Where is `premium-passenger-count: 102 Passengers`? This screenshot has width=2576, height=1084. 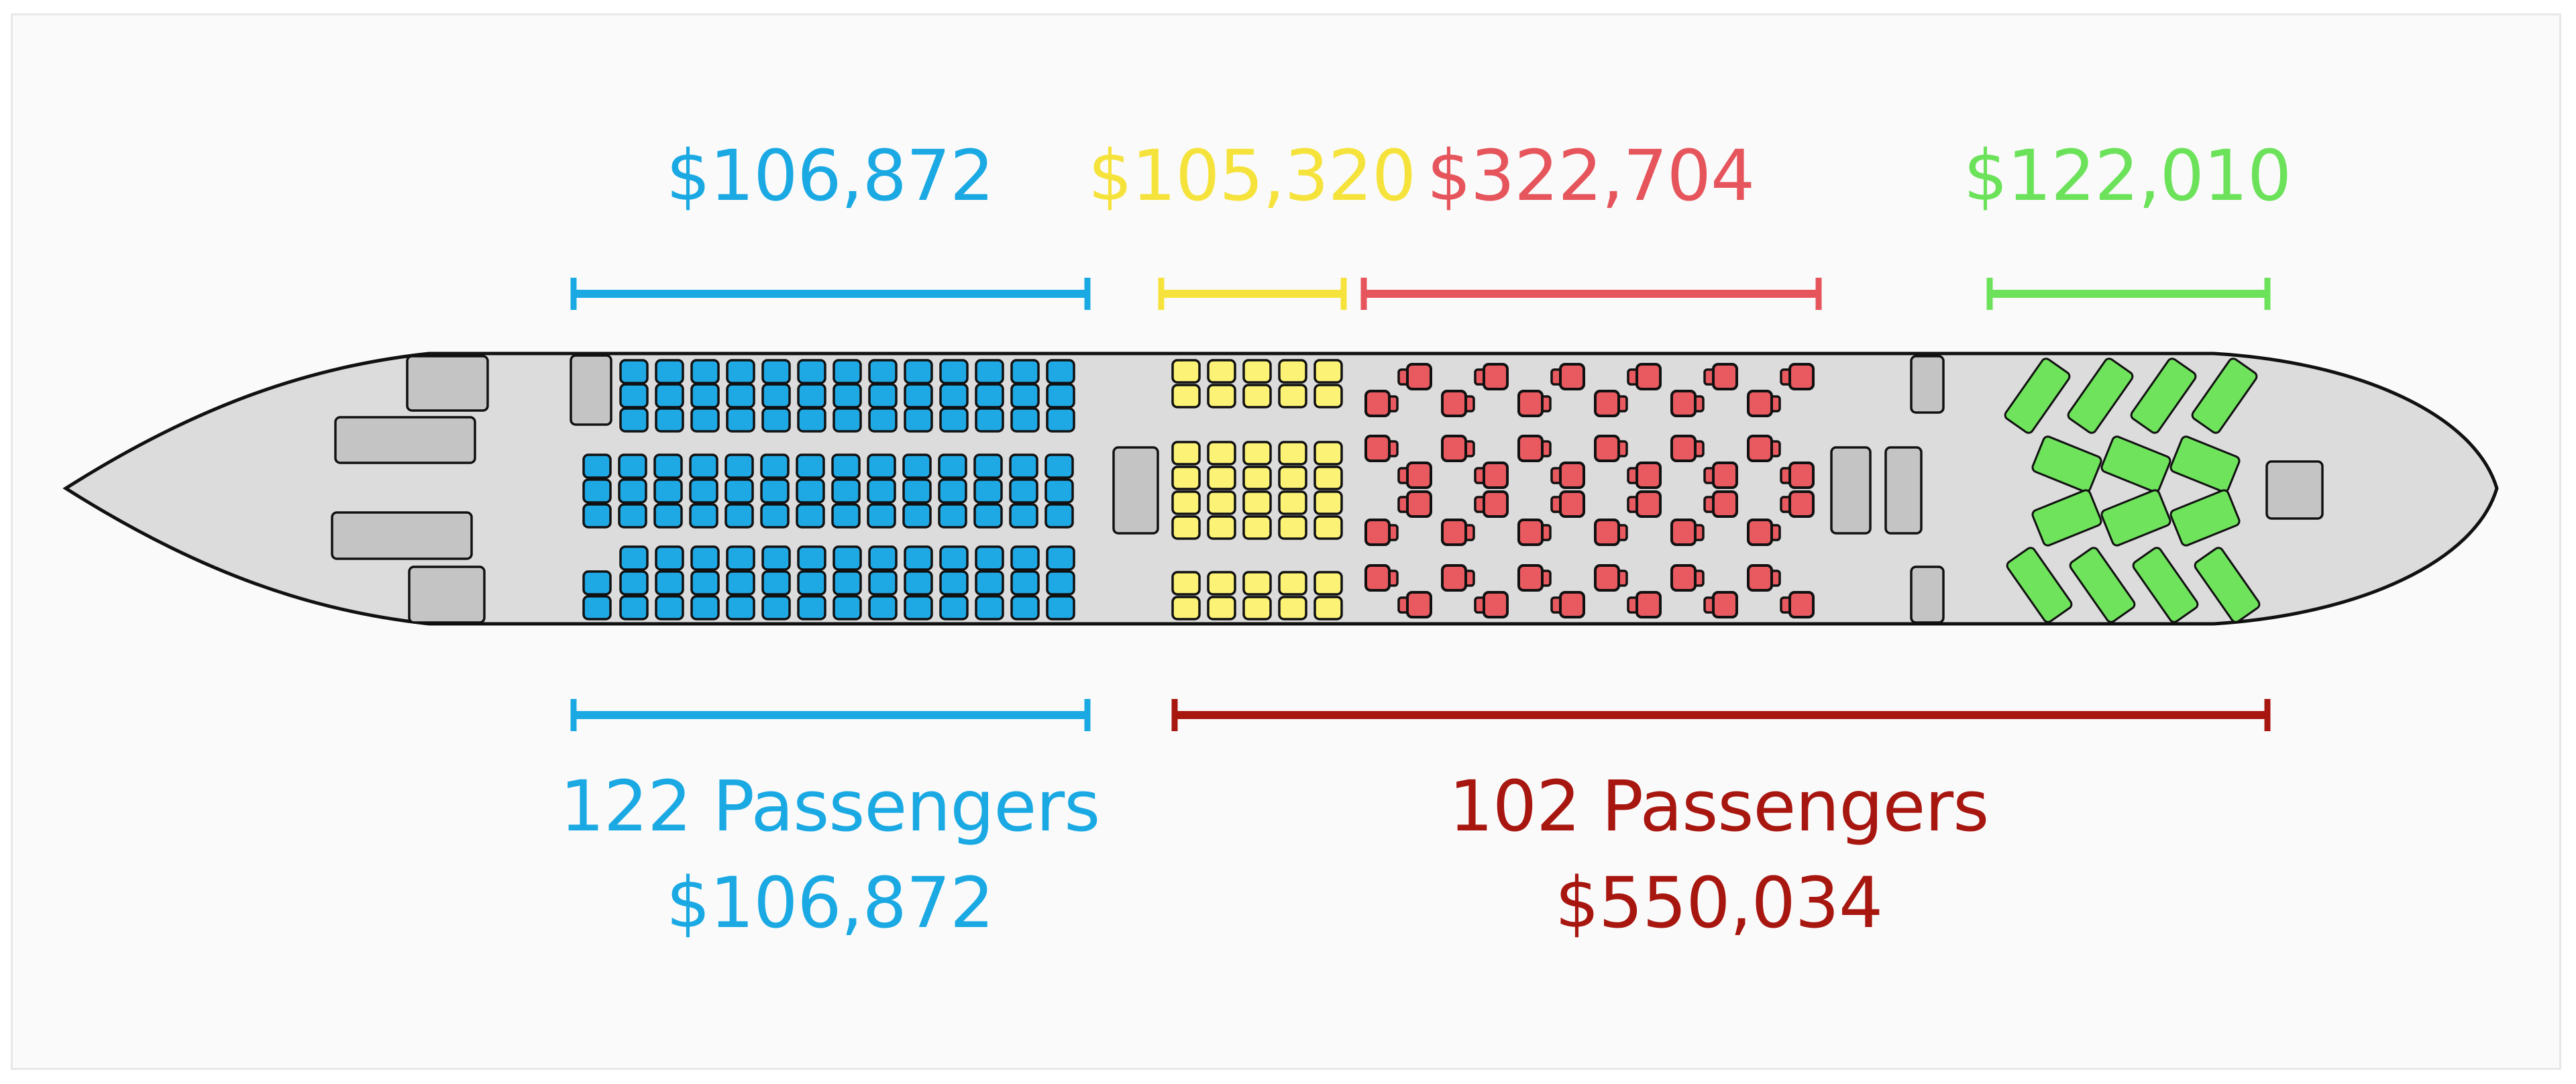
premium-passenger-count: 102 Passengers is located at coordinates (1719, 806).